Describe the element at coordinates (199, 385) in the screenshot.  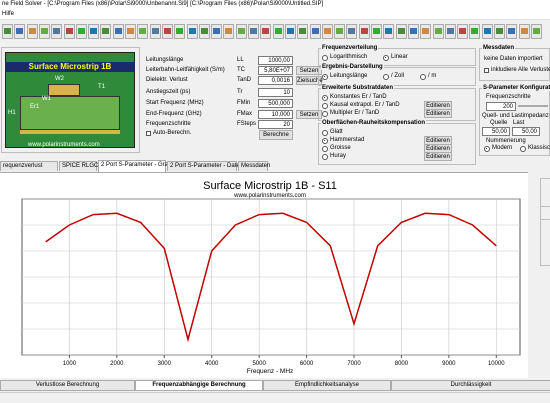
I see `bottom-tab: Frequenzabhängige Berechnung` at that location.